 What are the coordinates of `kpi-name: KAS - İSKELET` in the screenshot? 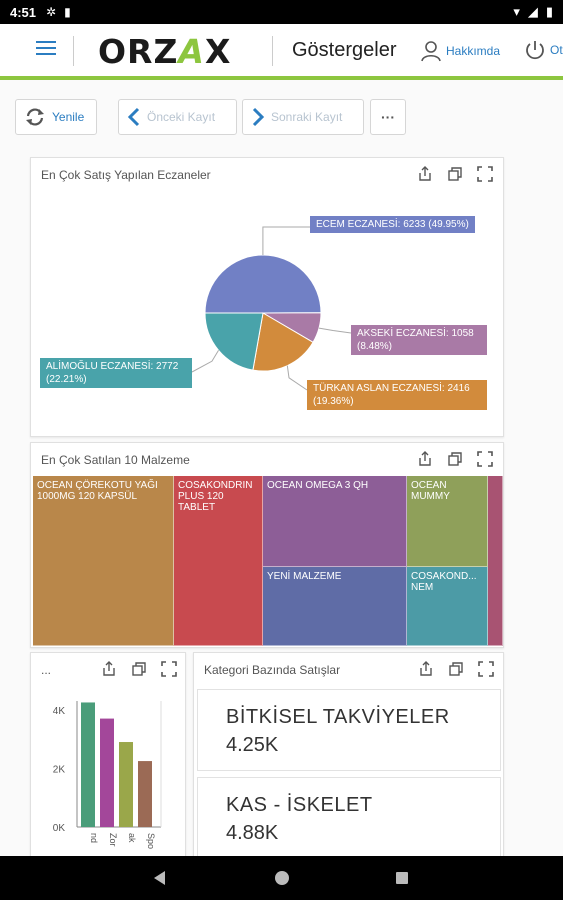 It's located at (299, 805).